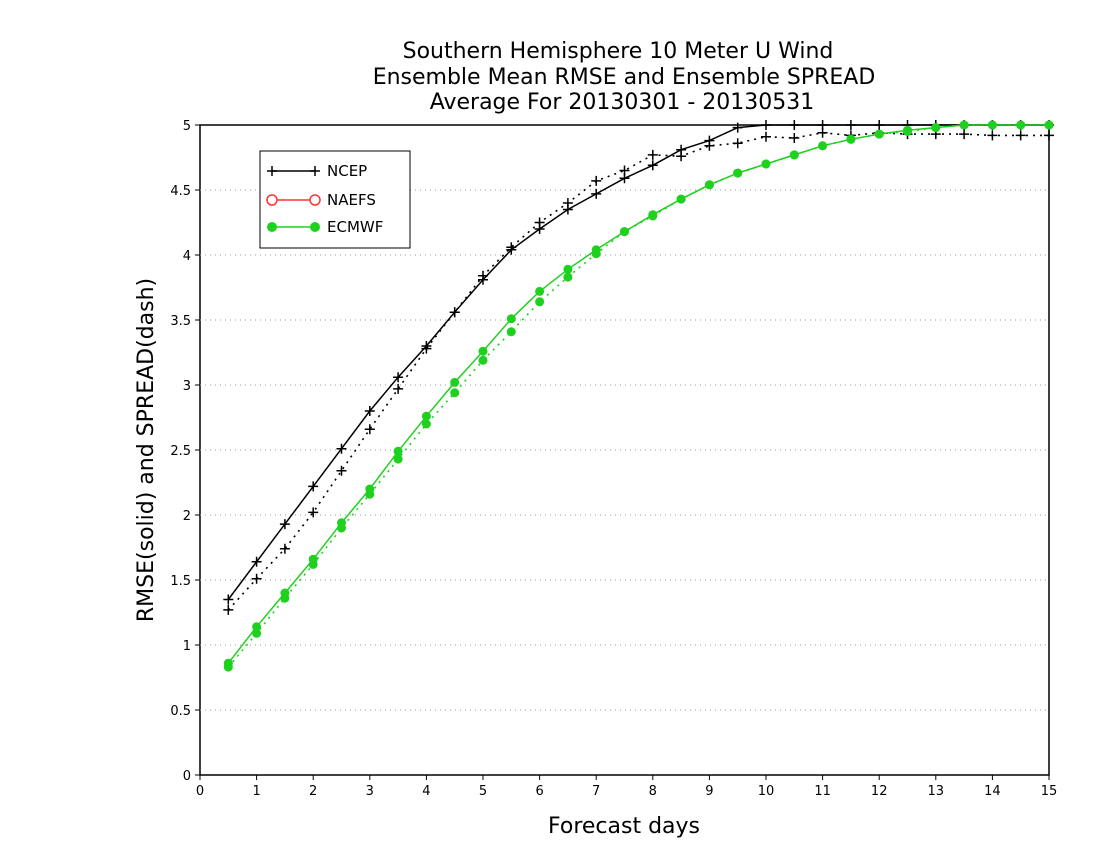 The height and width of the screenshot is (850, 1100). Describe the element at coordinates (180, 321) in the screenshot. I see `y-tick-label: 3.5` at that location.